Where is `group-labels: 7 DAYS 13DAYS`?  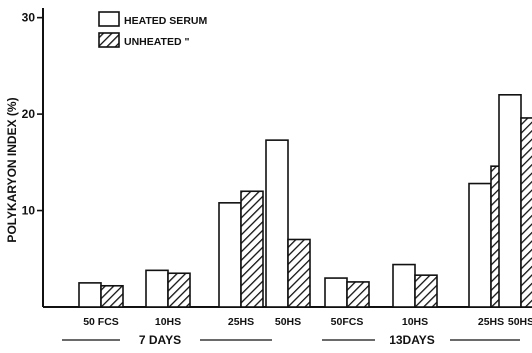
group-labels: 7 DAYS 13DAYS is located at coordinates (291, 340).